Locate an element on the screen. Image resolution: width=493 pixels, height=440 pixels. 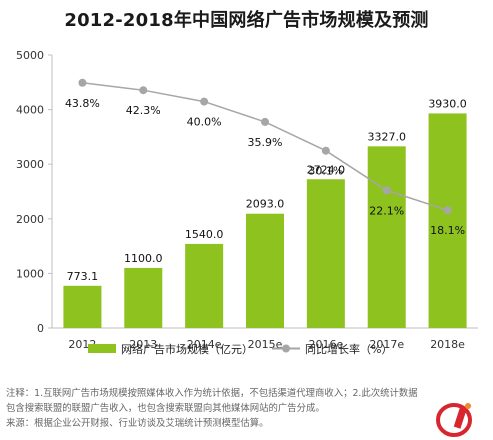
legend-line-marker is located at coordinates (286, 348).